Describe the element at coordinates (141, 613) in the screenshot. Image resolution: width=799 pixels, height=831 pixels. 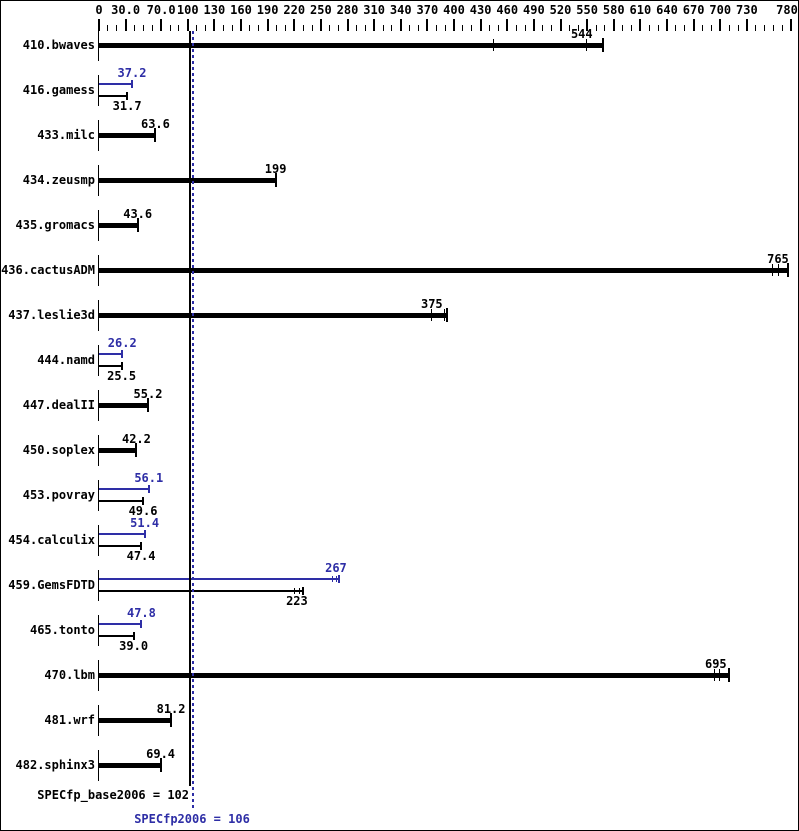
I see `peak-value-label: 47.8` at that location.